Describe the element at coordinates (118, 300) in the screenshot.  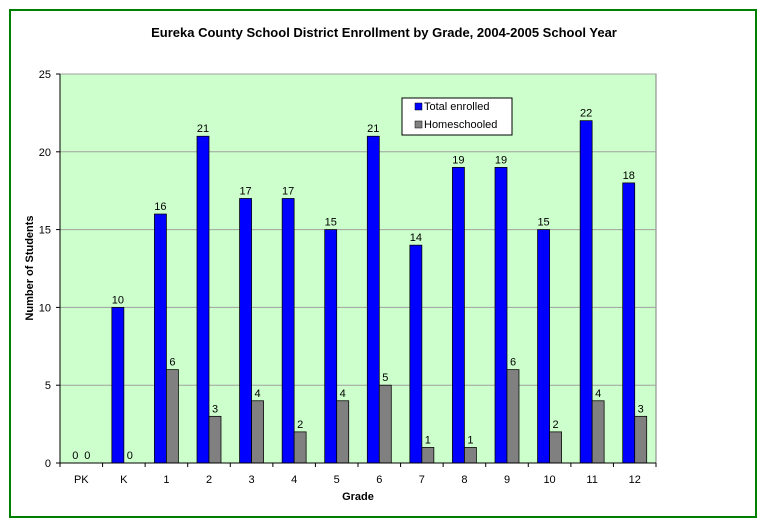
I see `data-label-total-enrolled: 10` at that location.